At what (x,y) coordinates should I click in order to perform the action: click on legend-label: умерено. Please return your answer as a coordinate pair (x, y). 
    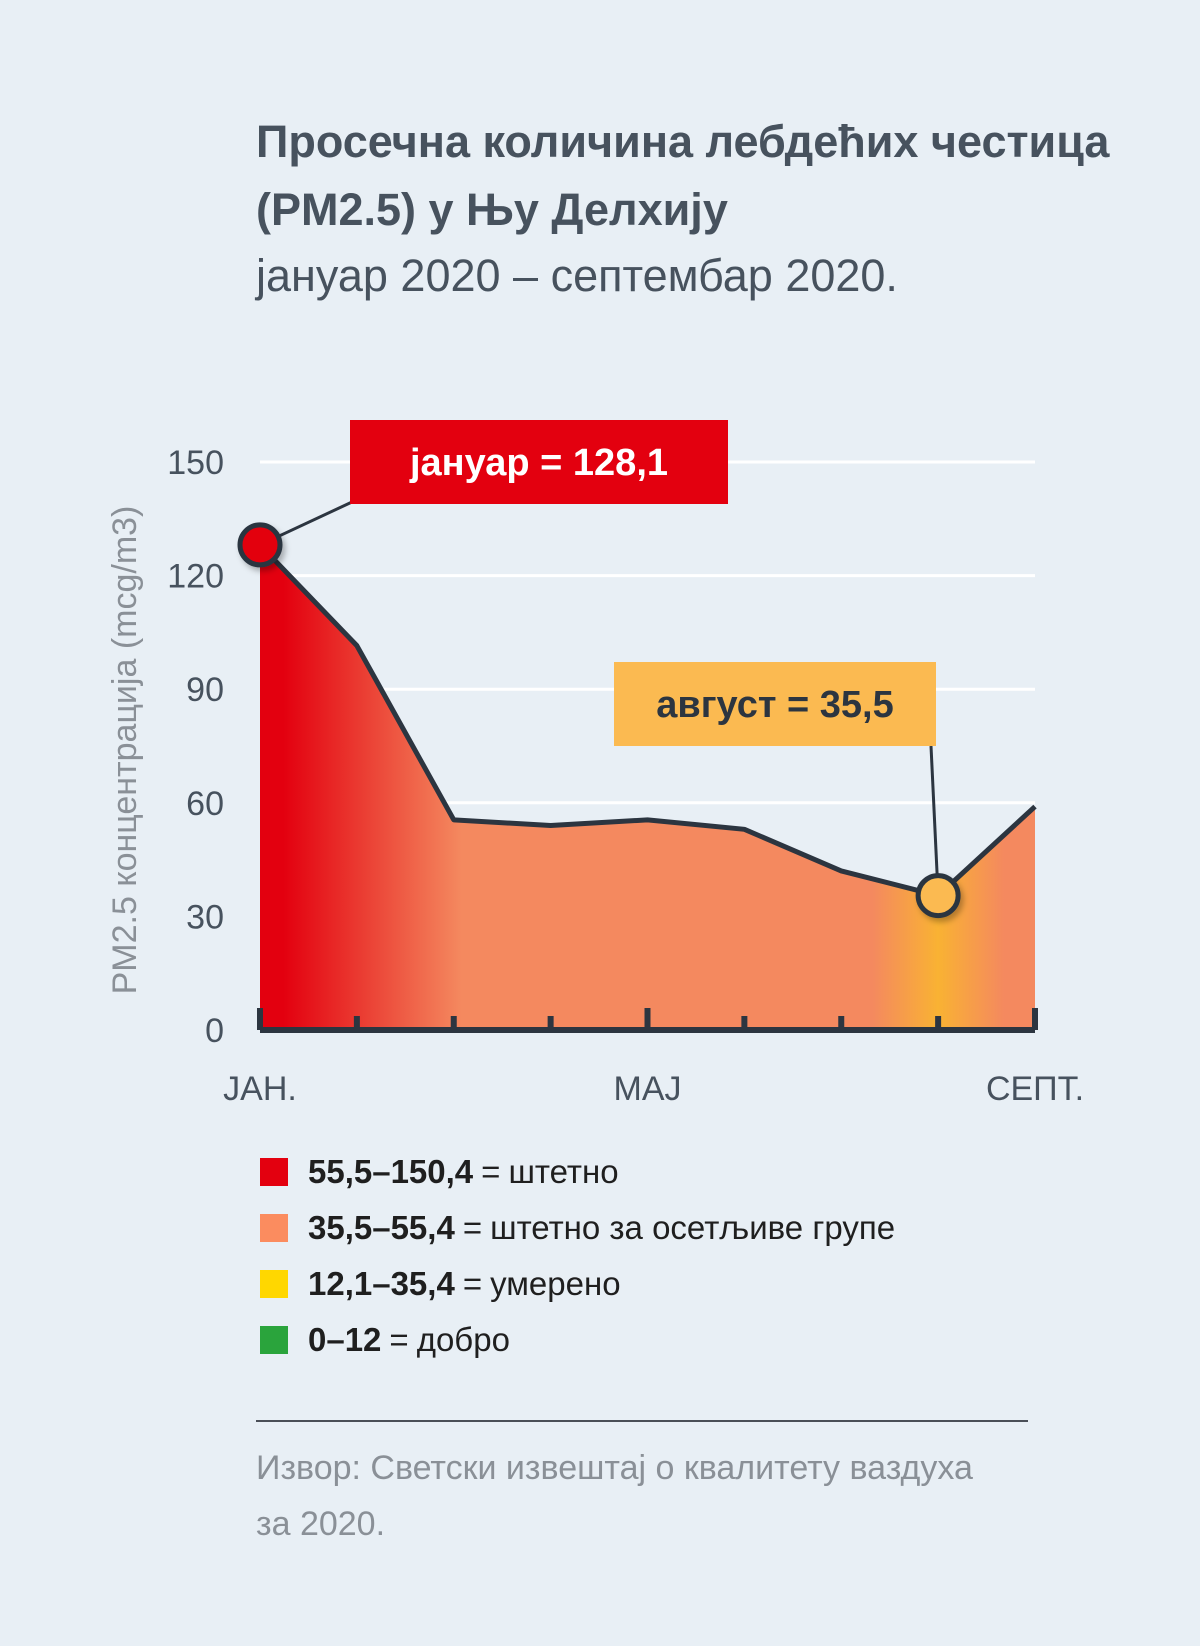
    Looking at the image, I should click on (555, 1283).